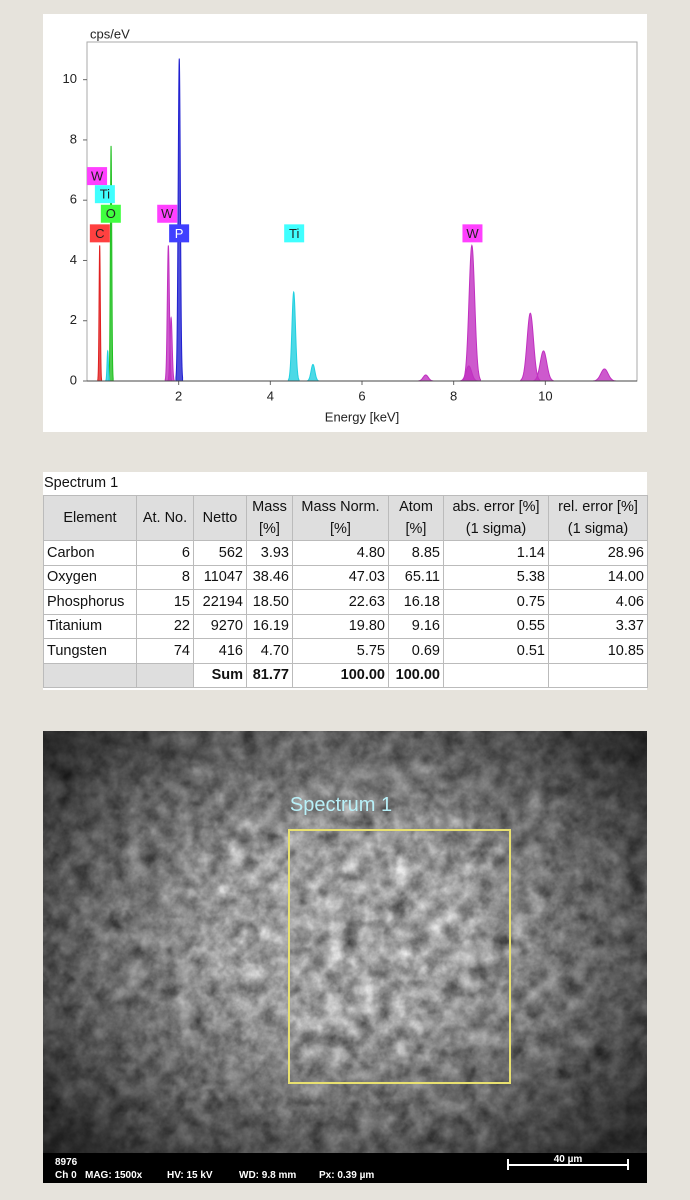 Image resolution: width=690 pixels, height=1200 pixels. Describe the element at coordinates (545, 395) in the screenshot. I see `x-tick-label: 10` at that location.